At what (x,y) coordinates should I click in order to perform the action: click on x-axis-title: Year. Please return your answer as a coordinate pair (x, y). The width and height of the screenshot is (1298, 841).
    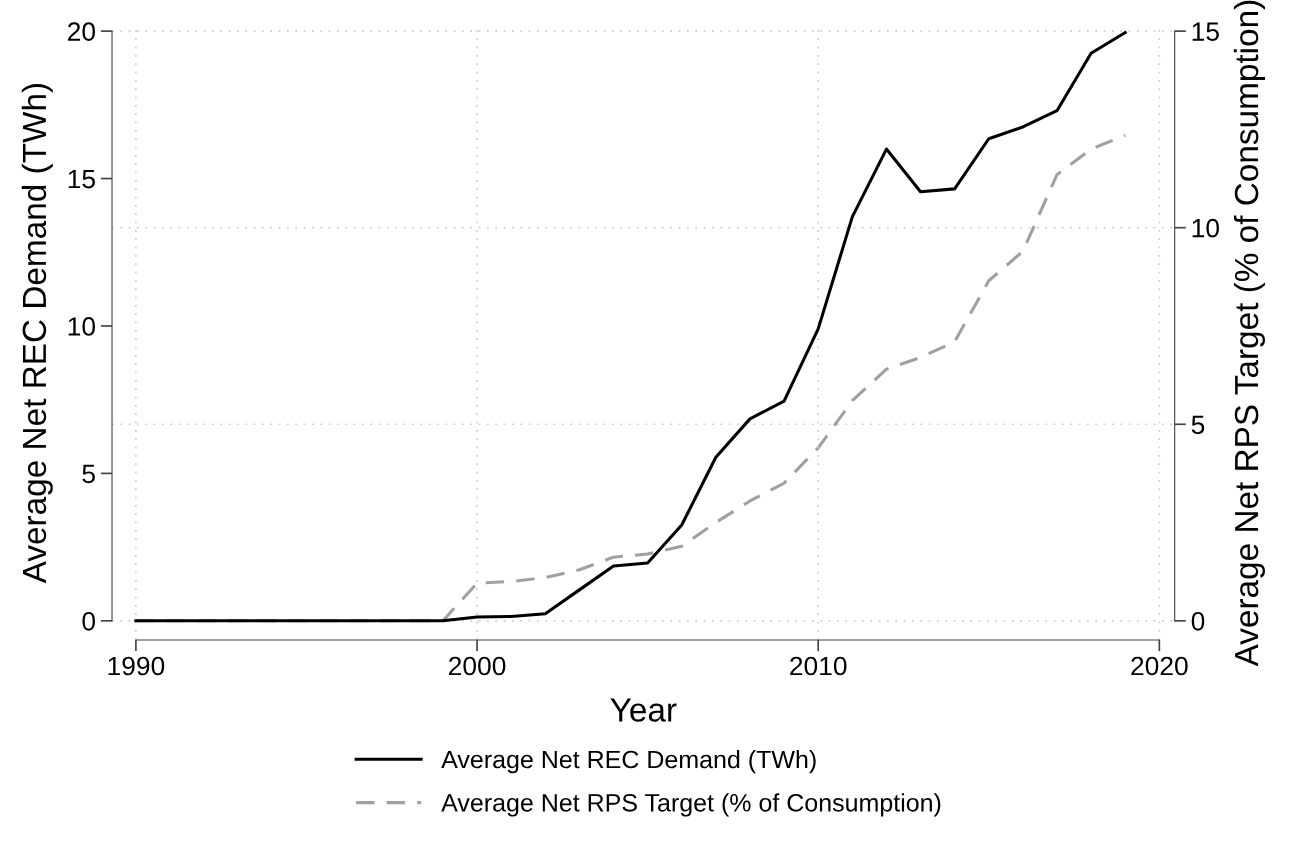
    Looking at the image, I should click on (643, 710).